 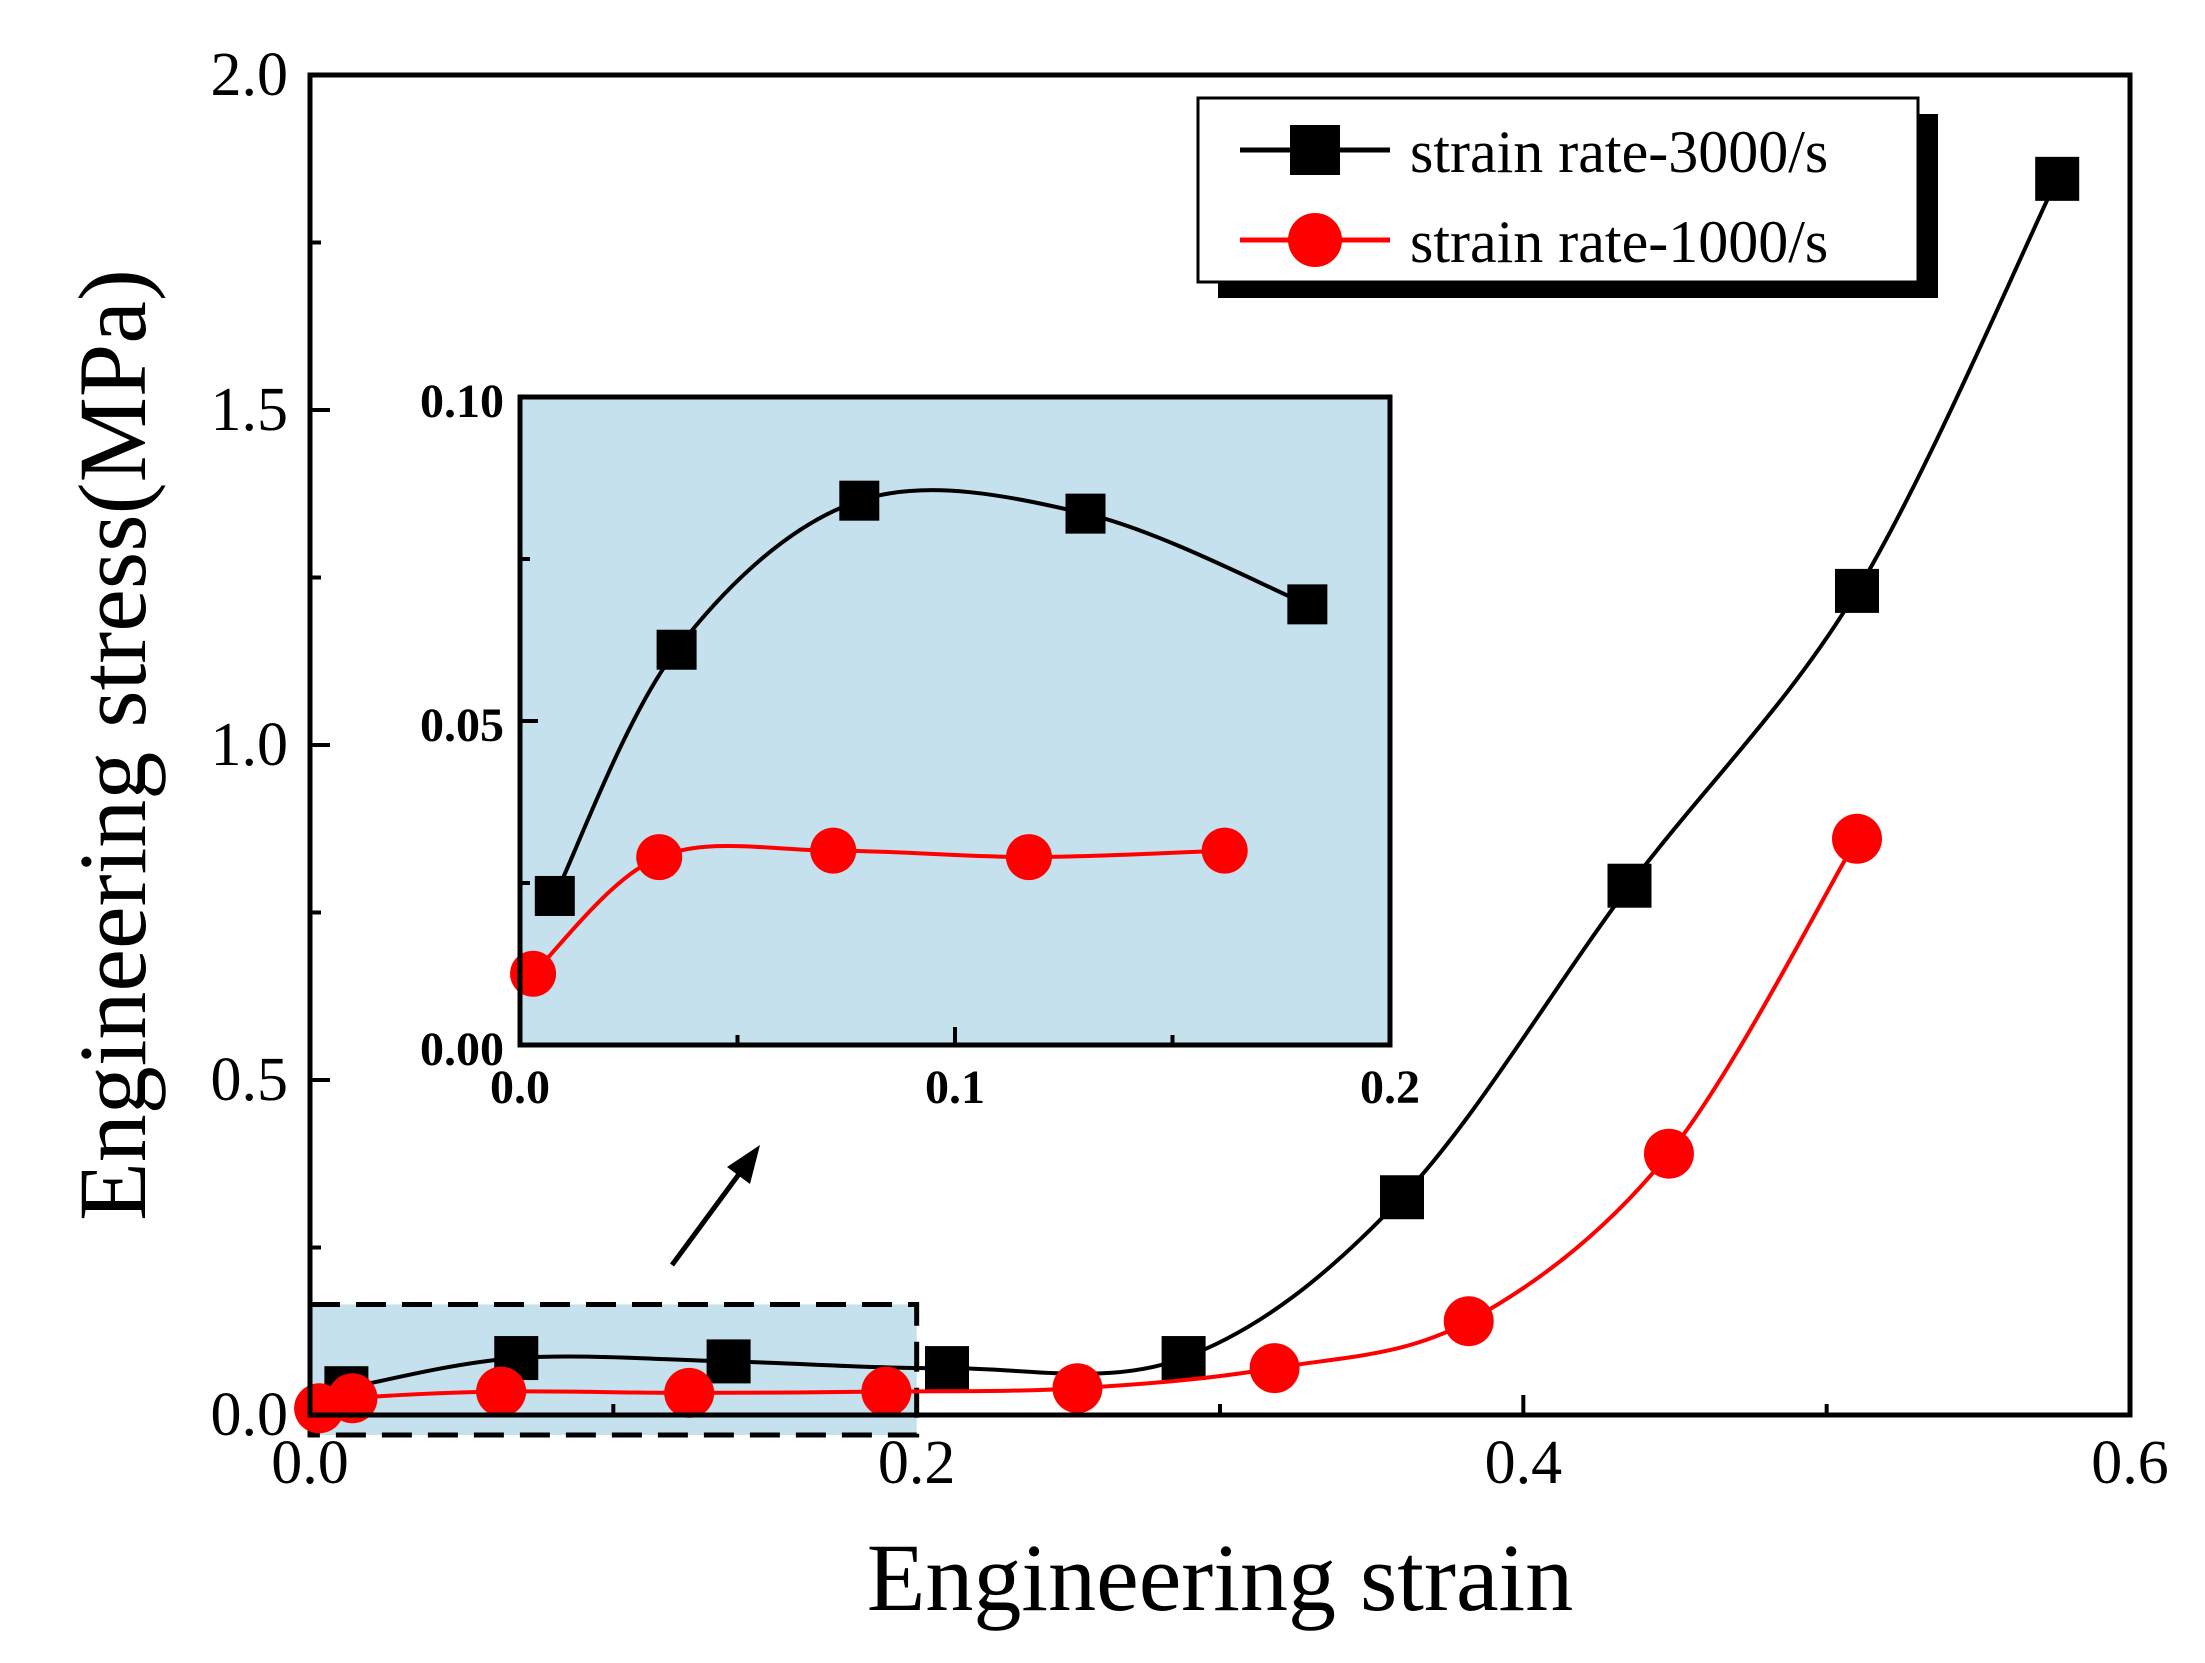 I want to click on zoom-arrow-head, so click(x=743, y=1164).